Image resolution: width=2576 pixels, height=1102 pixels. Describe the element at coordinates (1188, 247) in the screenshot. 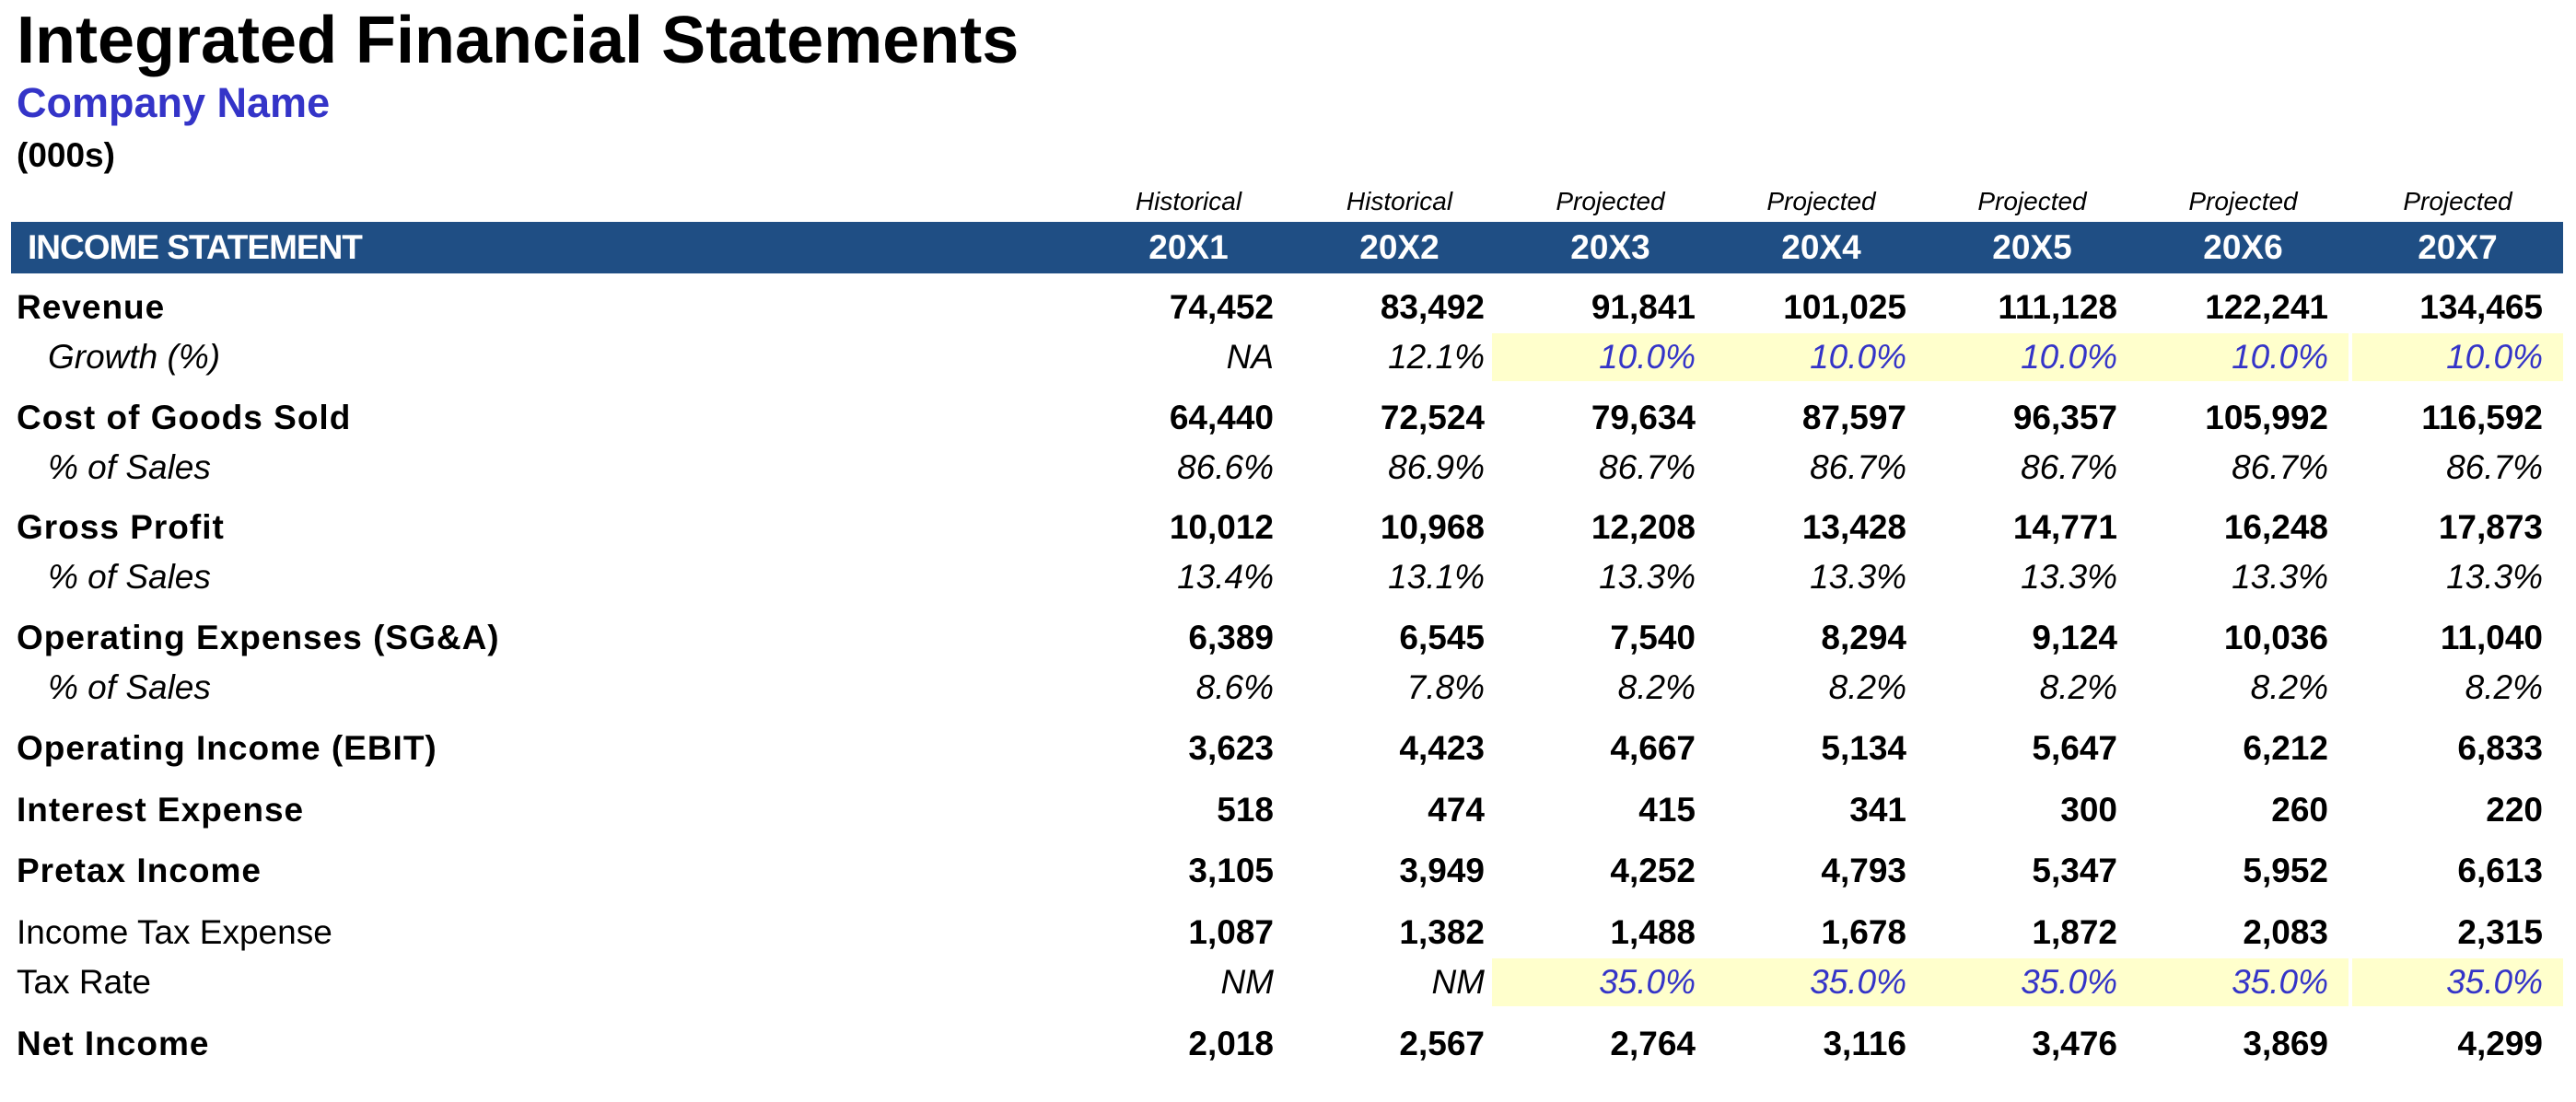

I see `year-header-20x1: 20X1` at that location.